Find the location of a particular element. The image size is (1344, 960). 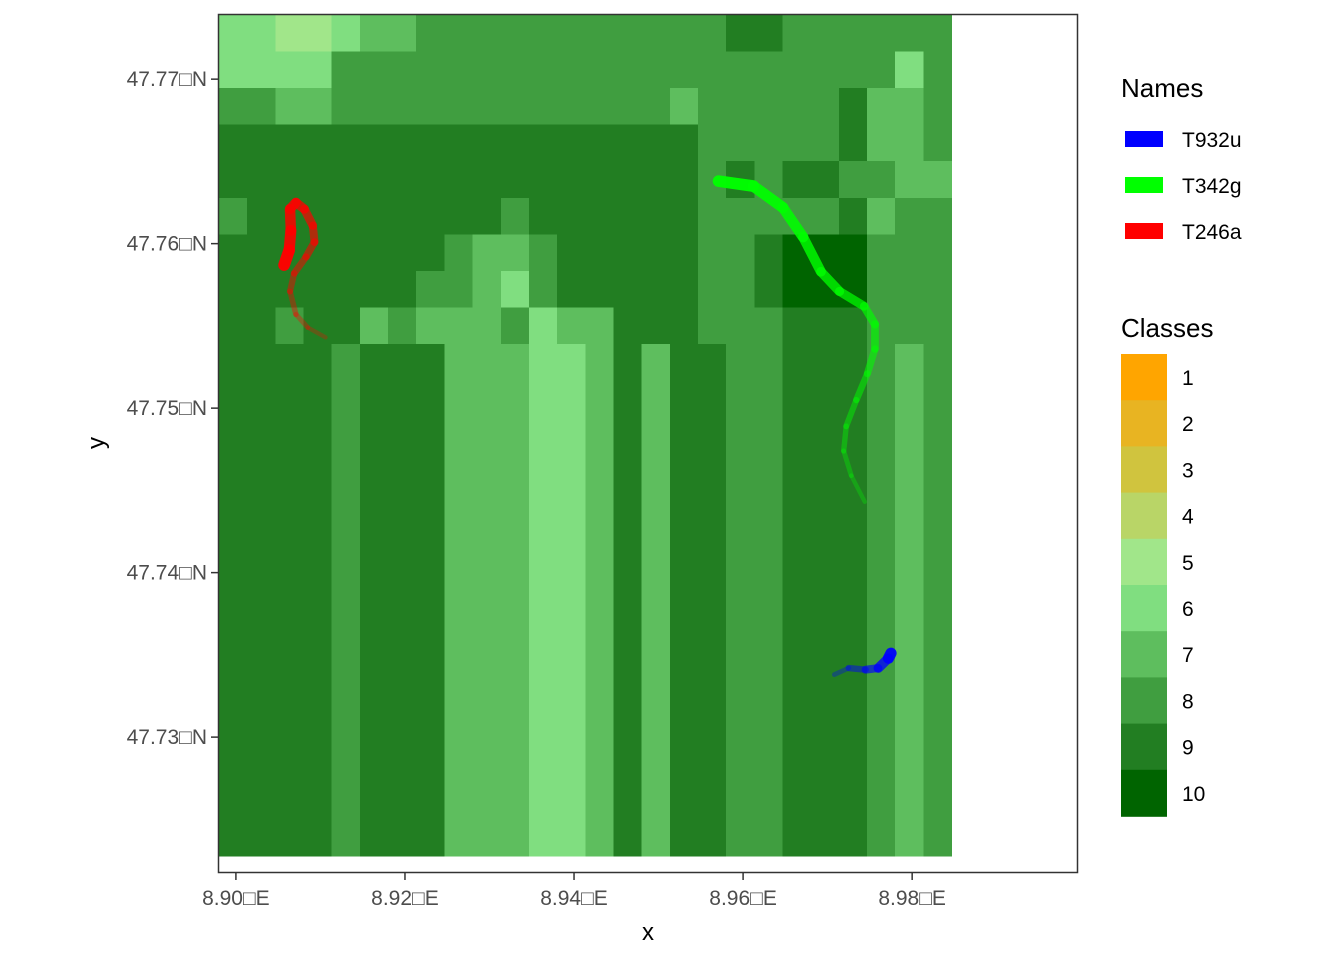

y-tick-label: 47.75□N is located at coordinates (167, 408).